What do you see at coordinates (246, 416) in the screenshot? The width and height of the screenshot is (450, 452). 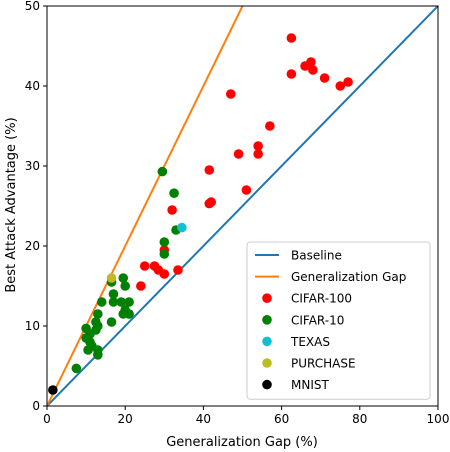 I see `x-axis: 0 20 40 60 80 100` at bounding box center [246, 416].